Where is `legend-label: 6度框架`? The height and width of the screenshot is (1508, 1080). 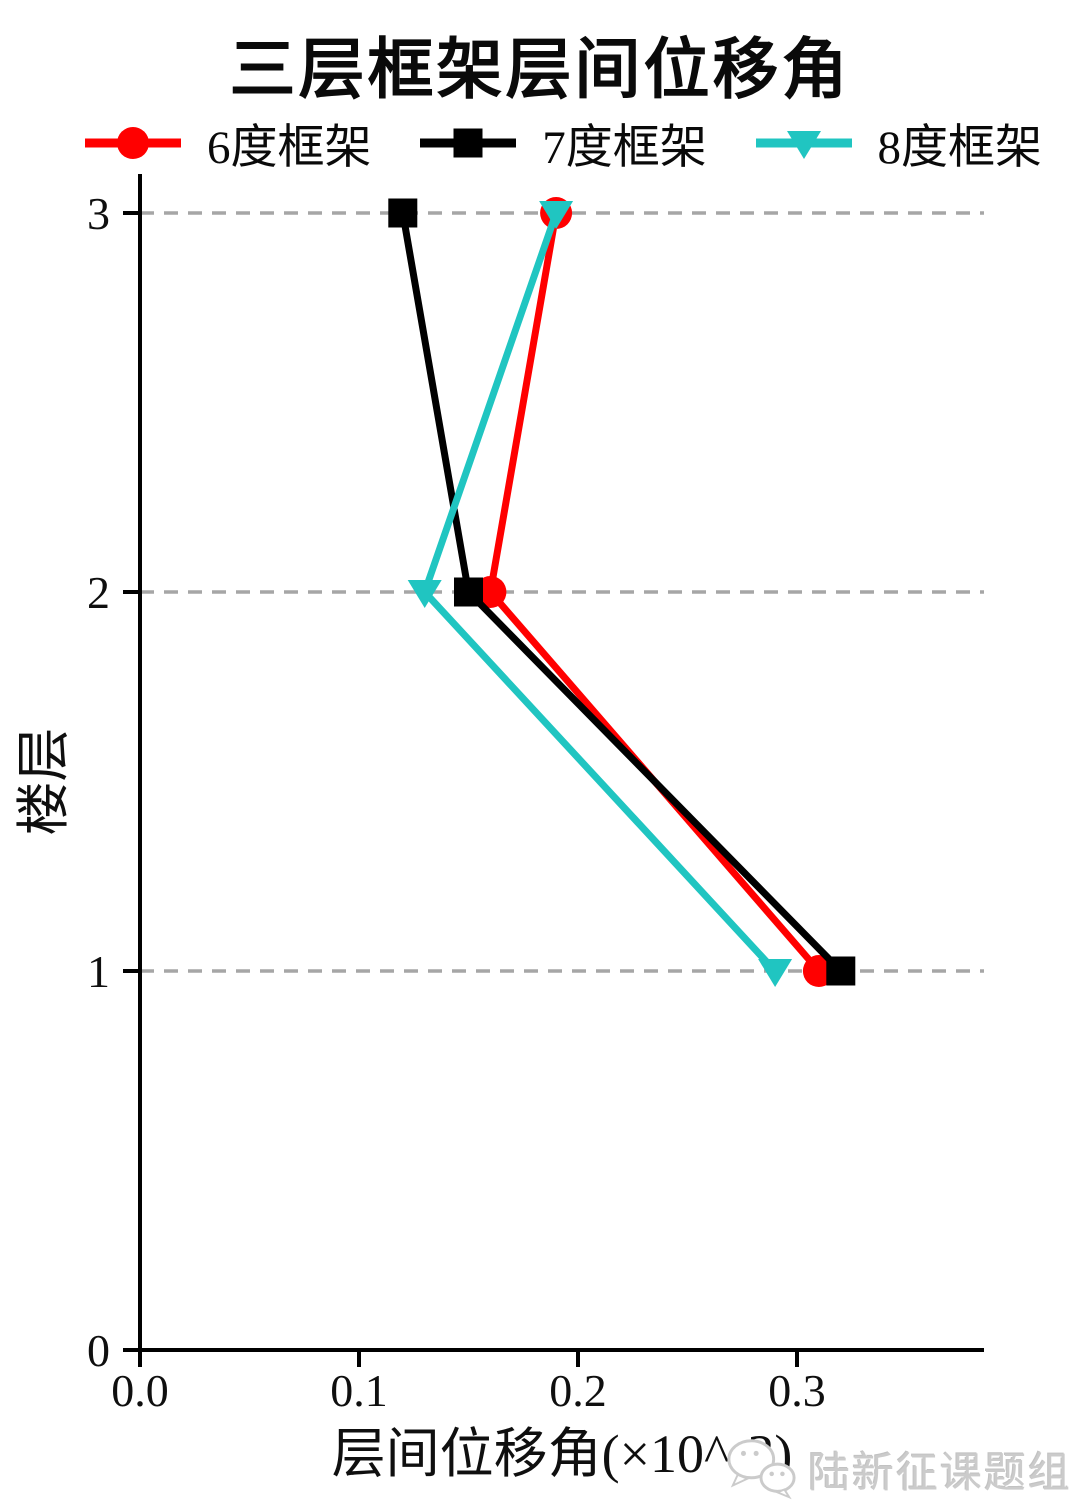
legend-label: 6度框架 is located at coordinates (289, 148).